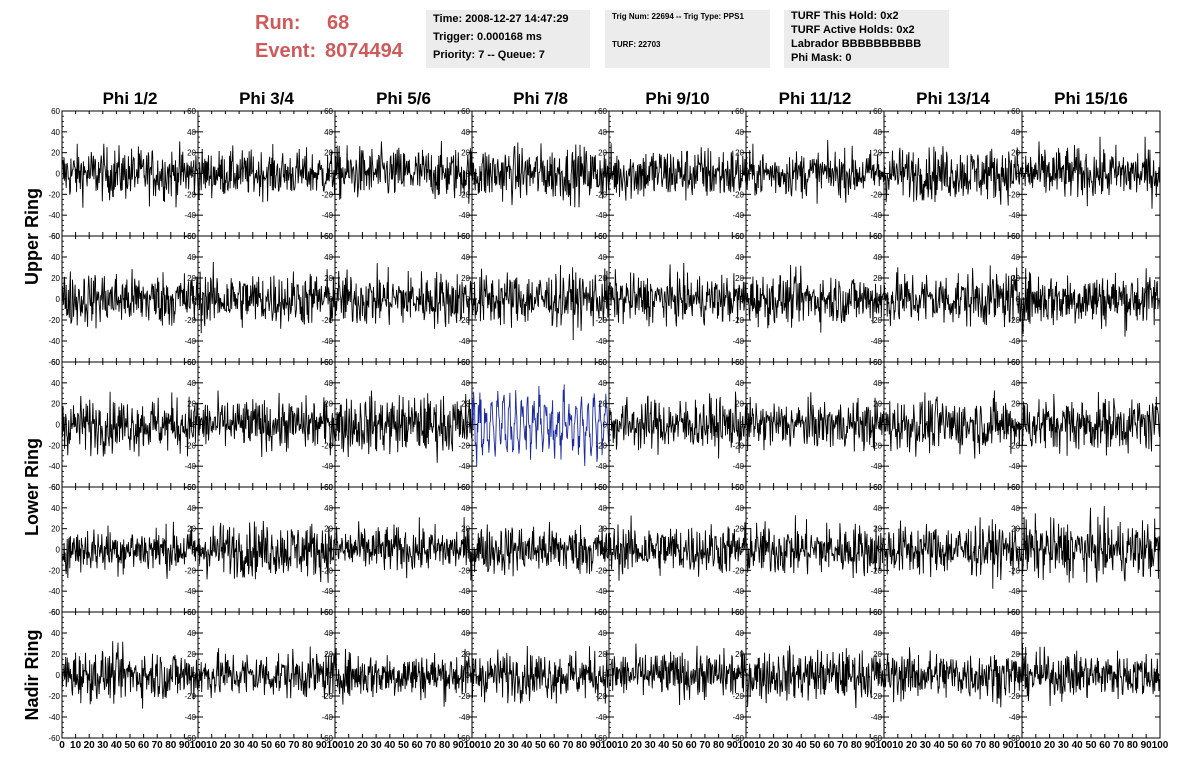 The image size is (1196, 772). What do you see at coordinates (32, 674) in the screenshot?
I see `ring-label: Nadir Ring` at bounding box center [32, 674].